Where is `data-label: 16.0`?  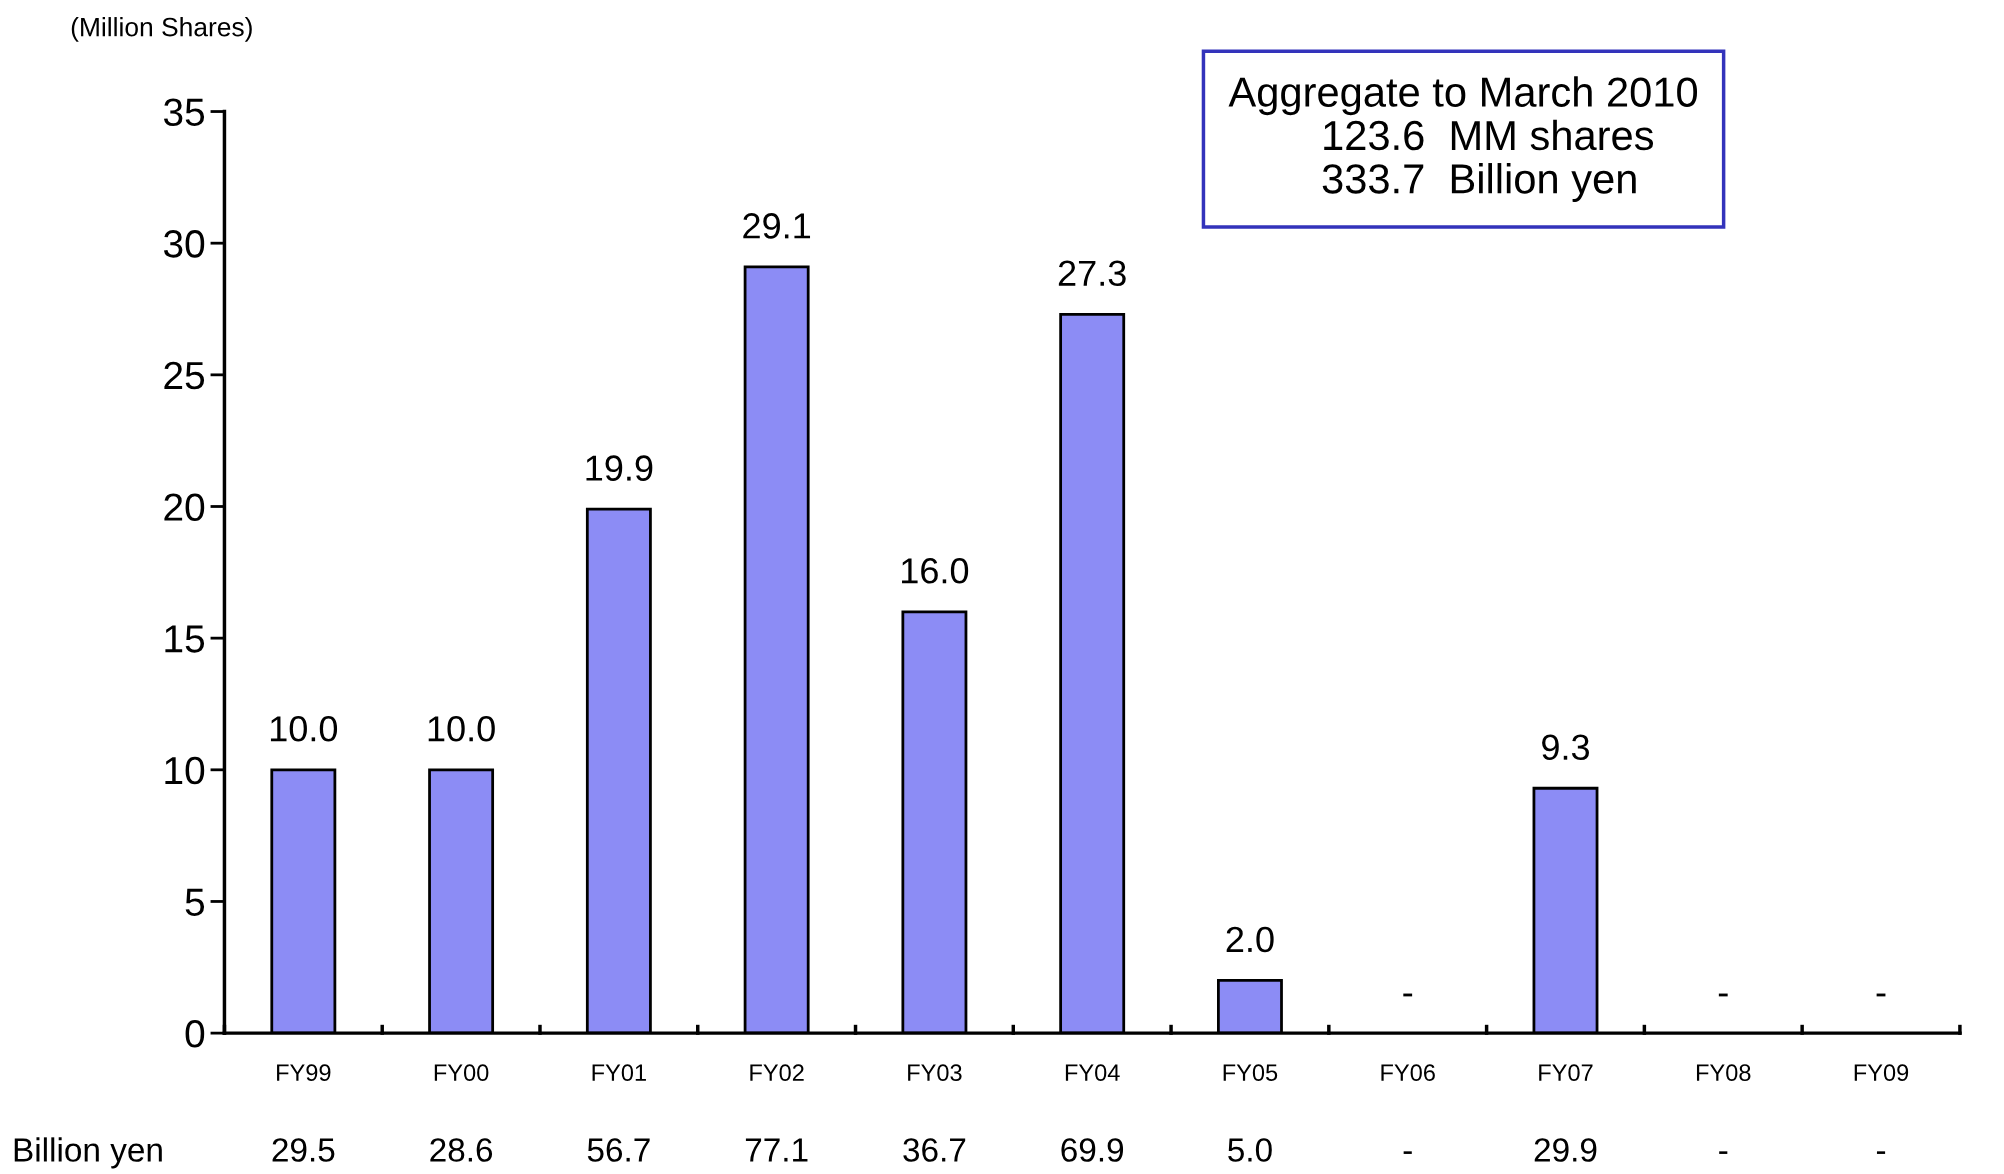 data-label: 16.0 is located at coordinates (935, 571).